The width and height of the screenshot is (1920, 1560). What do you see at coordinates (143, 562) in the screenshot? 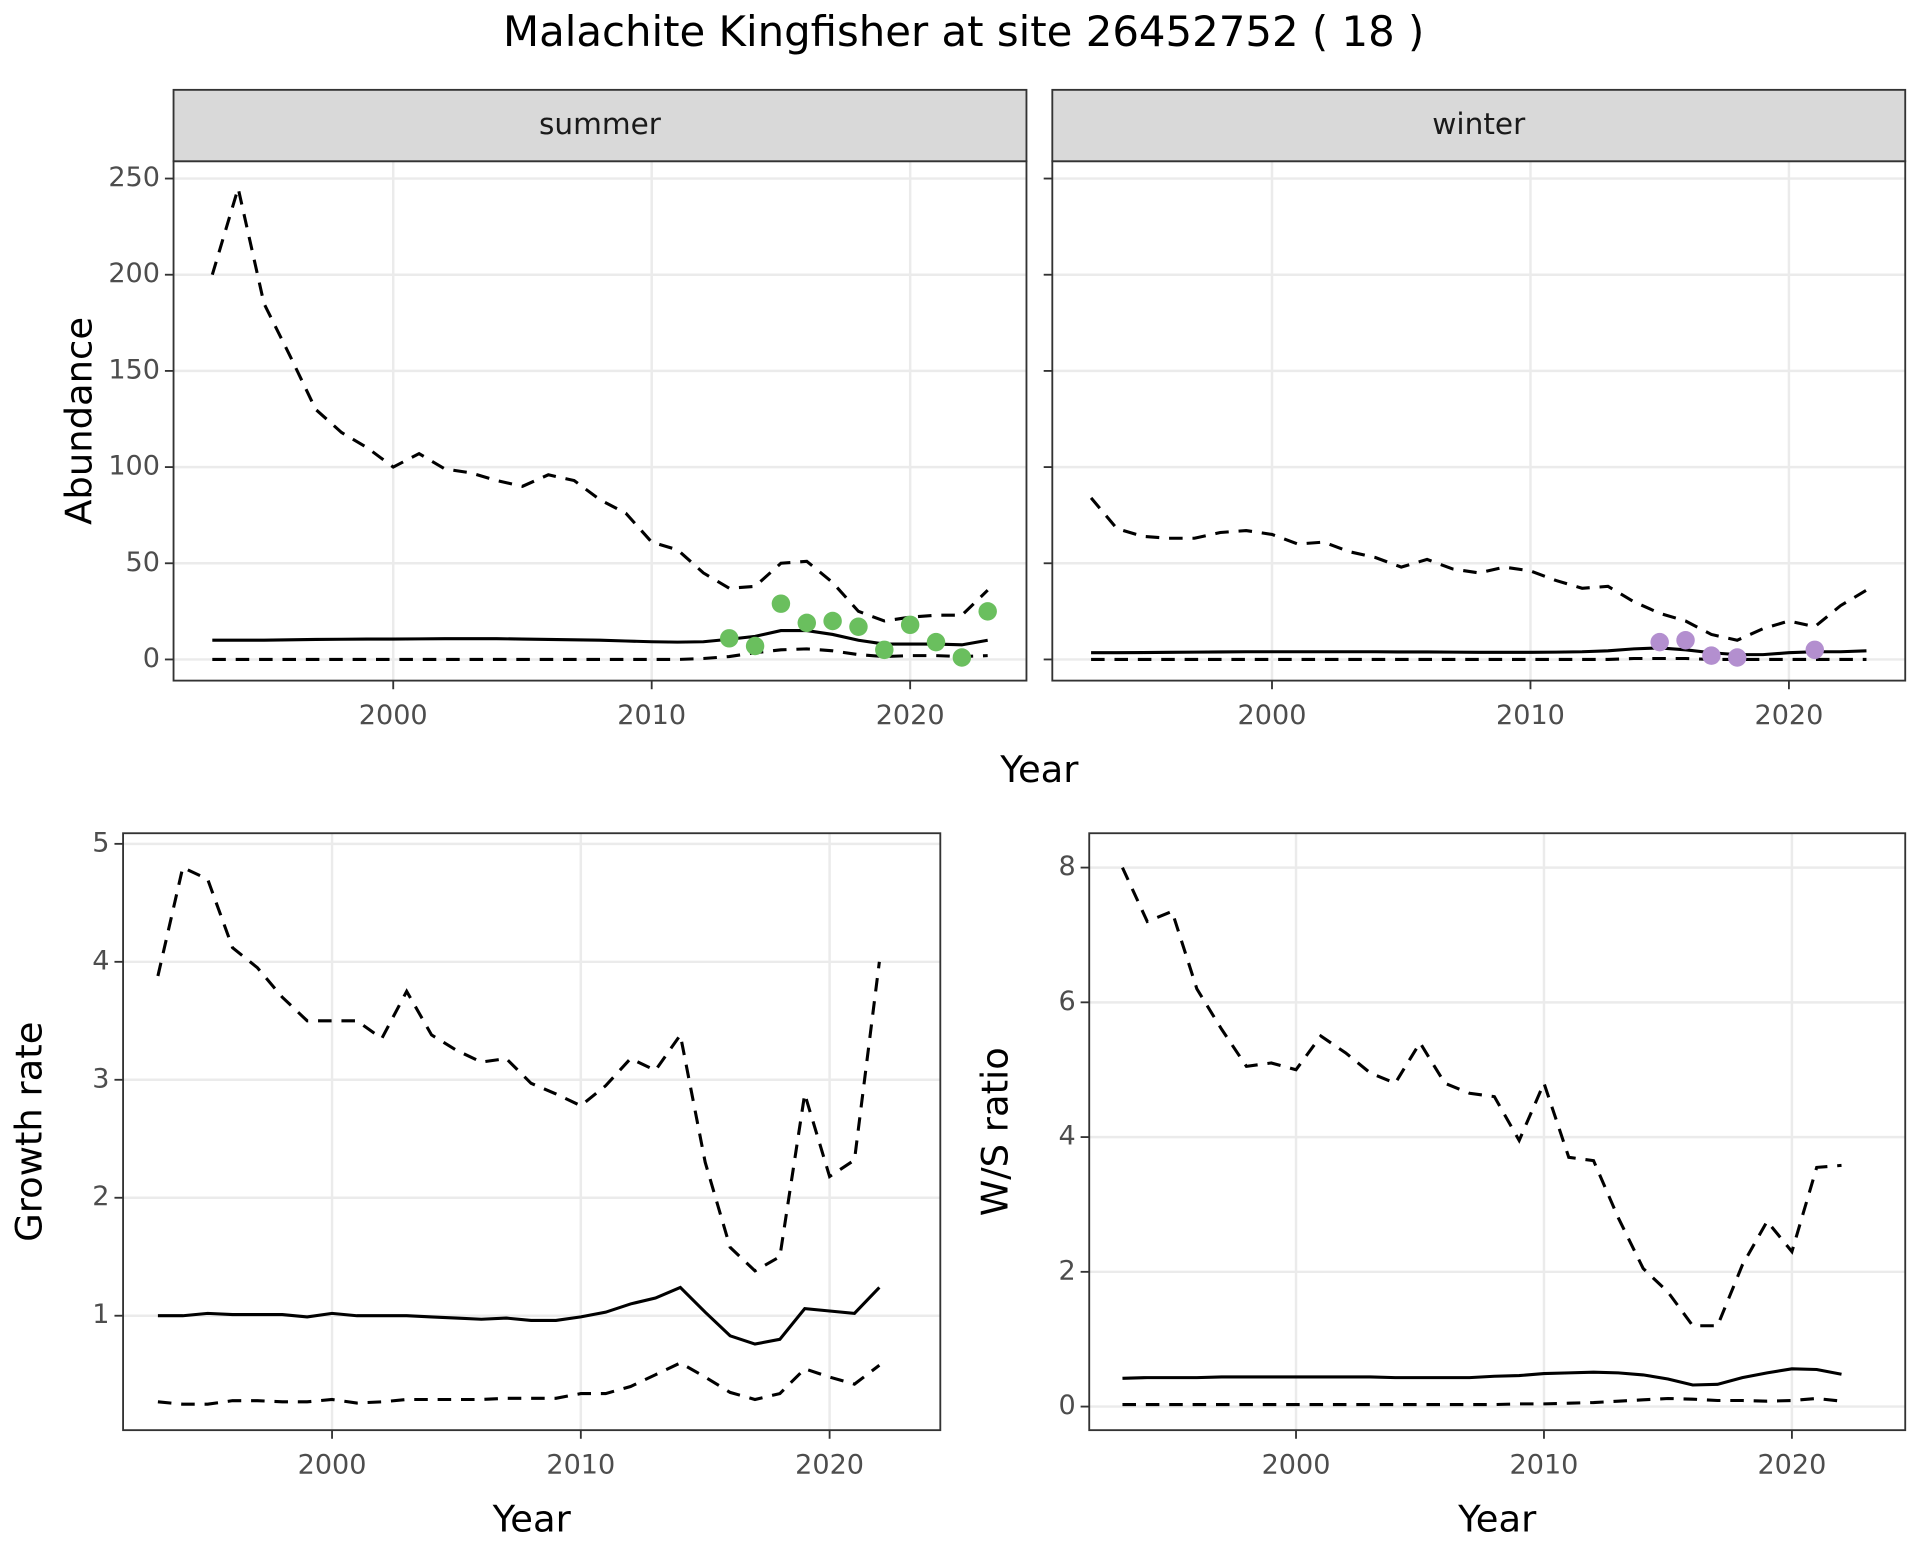
I see `y-tick-label: 50` at bounding box center [143, 562].